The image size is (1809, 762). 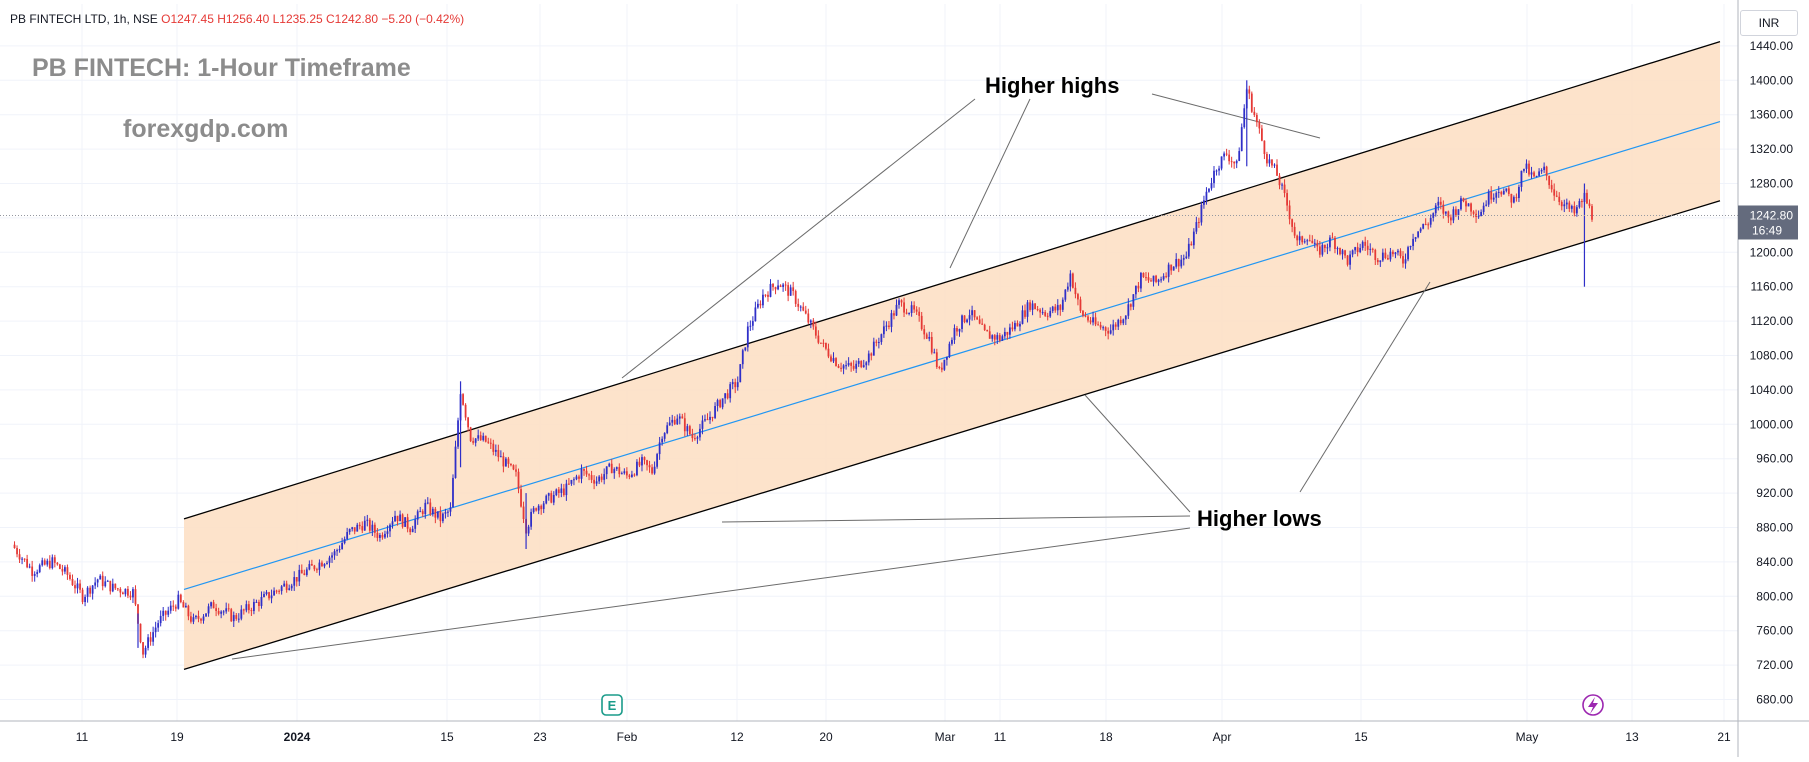 I want to click on currency-button: INR, so click(x=1769, y=23).